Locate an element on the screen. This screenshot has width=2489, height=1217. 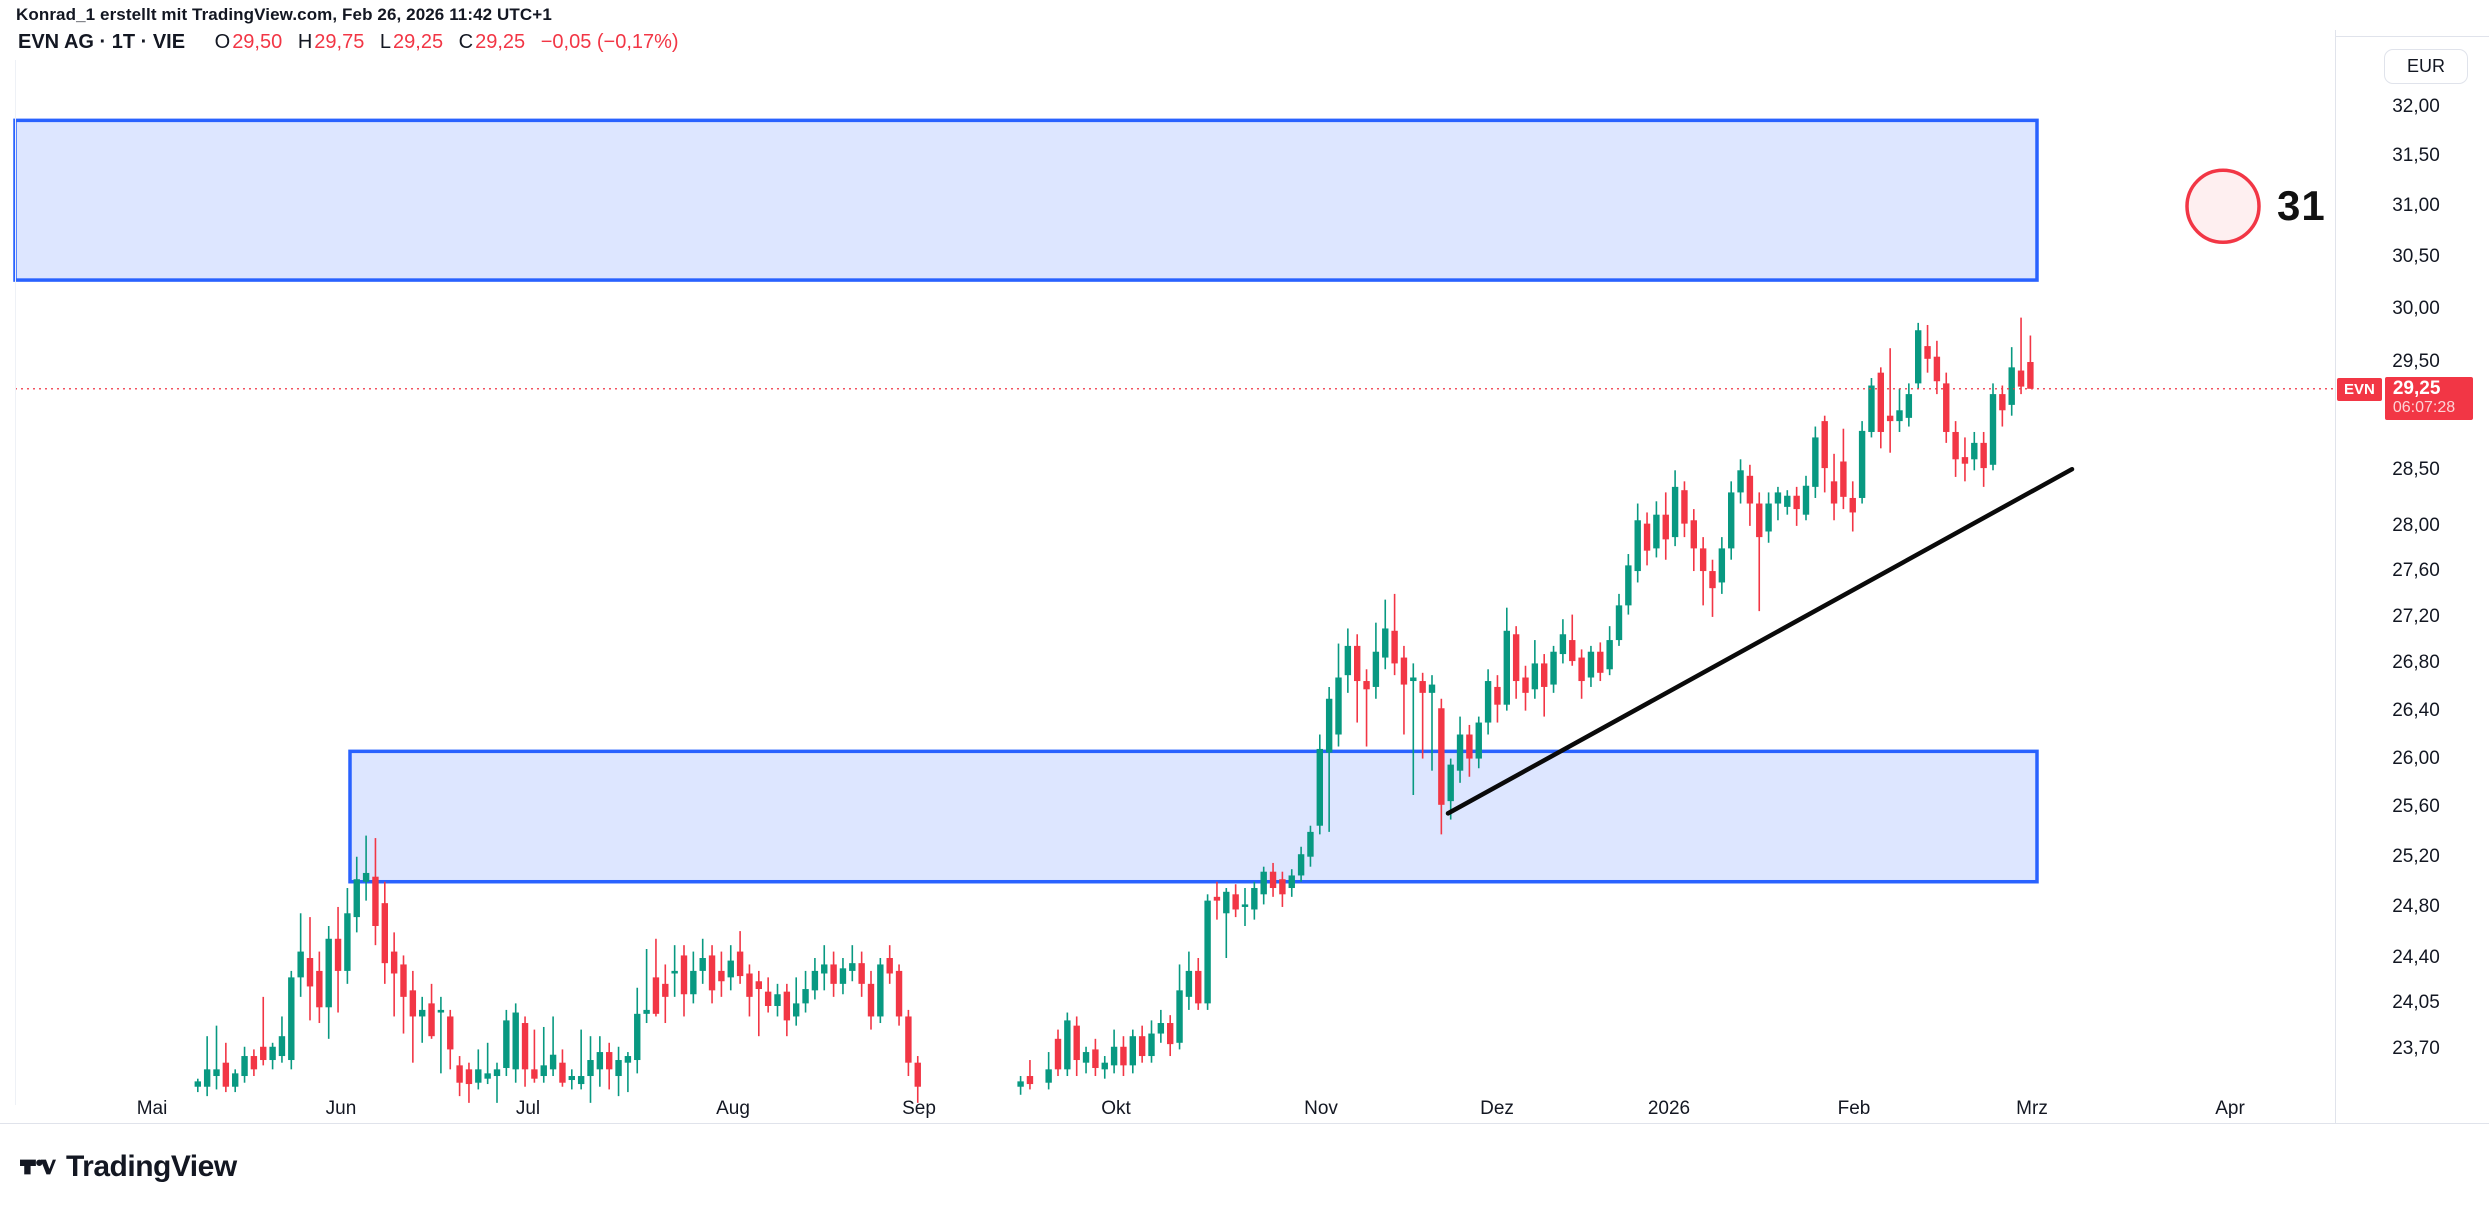
open-label: O is located at coordinates (222, 42).